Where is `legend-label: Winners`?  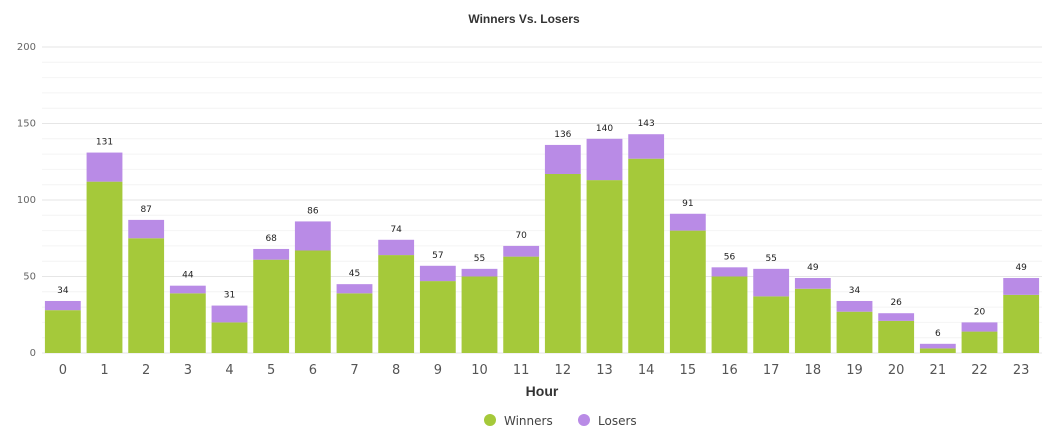 legend-label: Winners is located at coordinates (528, 421).